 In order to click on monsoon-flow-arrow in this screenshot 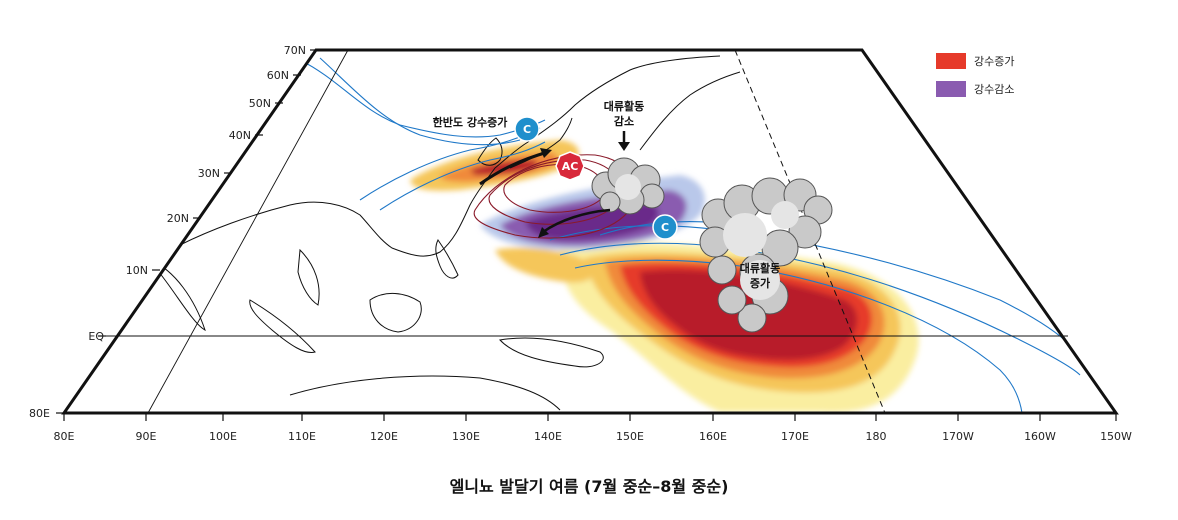, I will do `click(514, 168)`.